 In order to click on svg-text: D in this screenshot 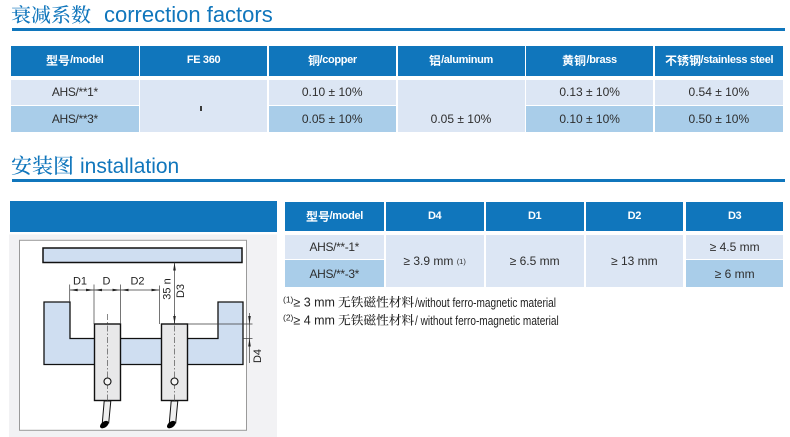, I will do `click(107, 282)`.